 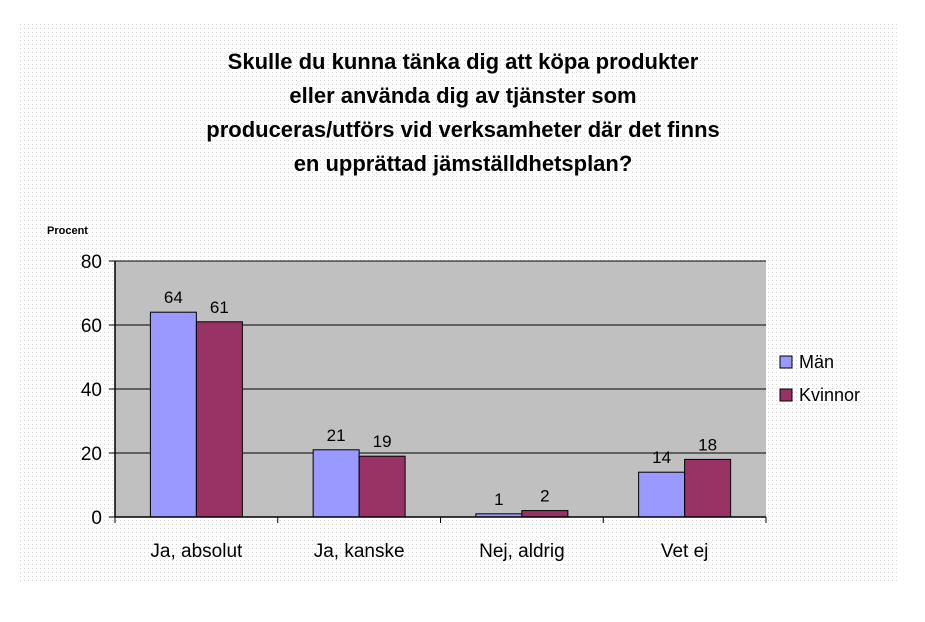 I want to click on bar-män-2, so click(x=336, y=483).